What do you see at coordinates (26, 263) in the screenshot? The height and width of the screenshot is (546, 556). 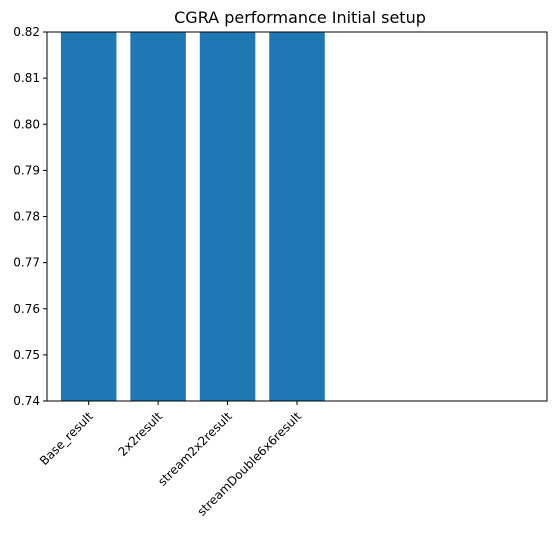 I see `y-tick-label-3: 0.77` at bounding box center [26, 263].